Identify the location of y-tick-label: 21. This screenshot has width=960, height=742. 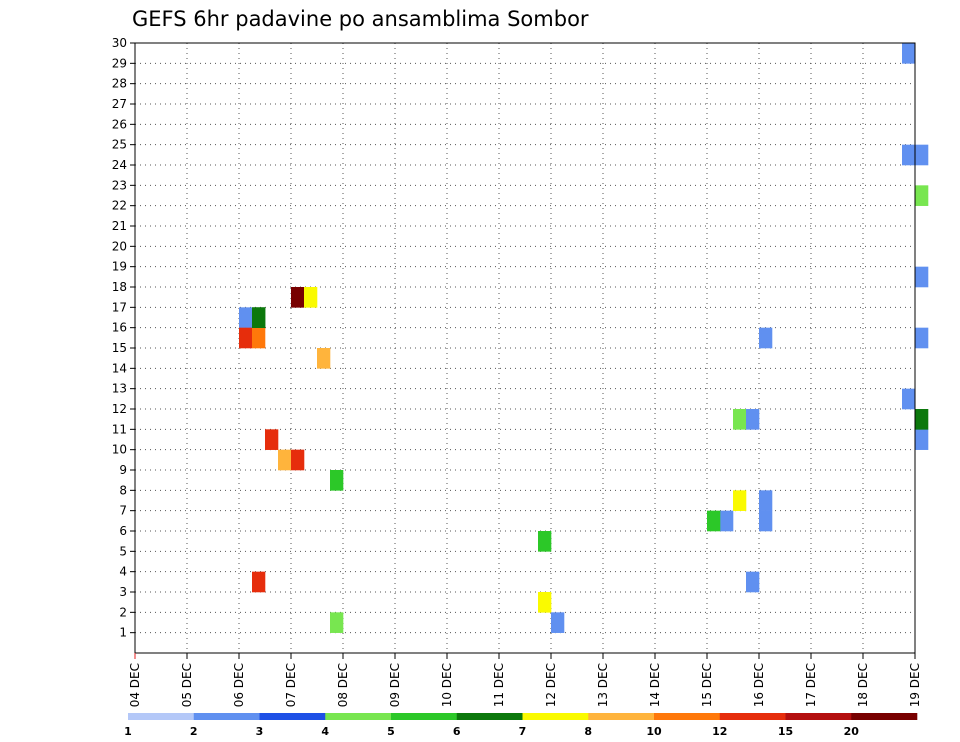
(119, 226).